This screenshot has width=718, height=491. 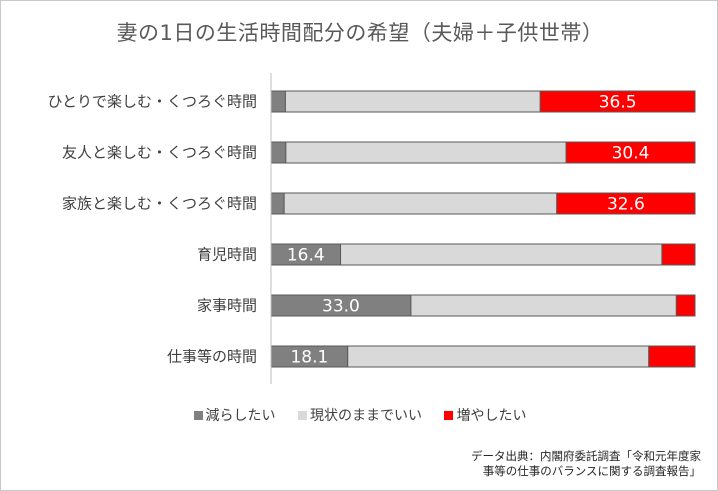 I want to click on chart-title: 妻の1日の生活時間配分の希望（夫婦＋子供世帯）, so click(x=360, y=33).